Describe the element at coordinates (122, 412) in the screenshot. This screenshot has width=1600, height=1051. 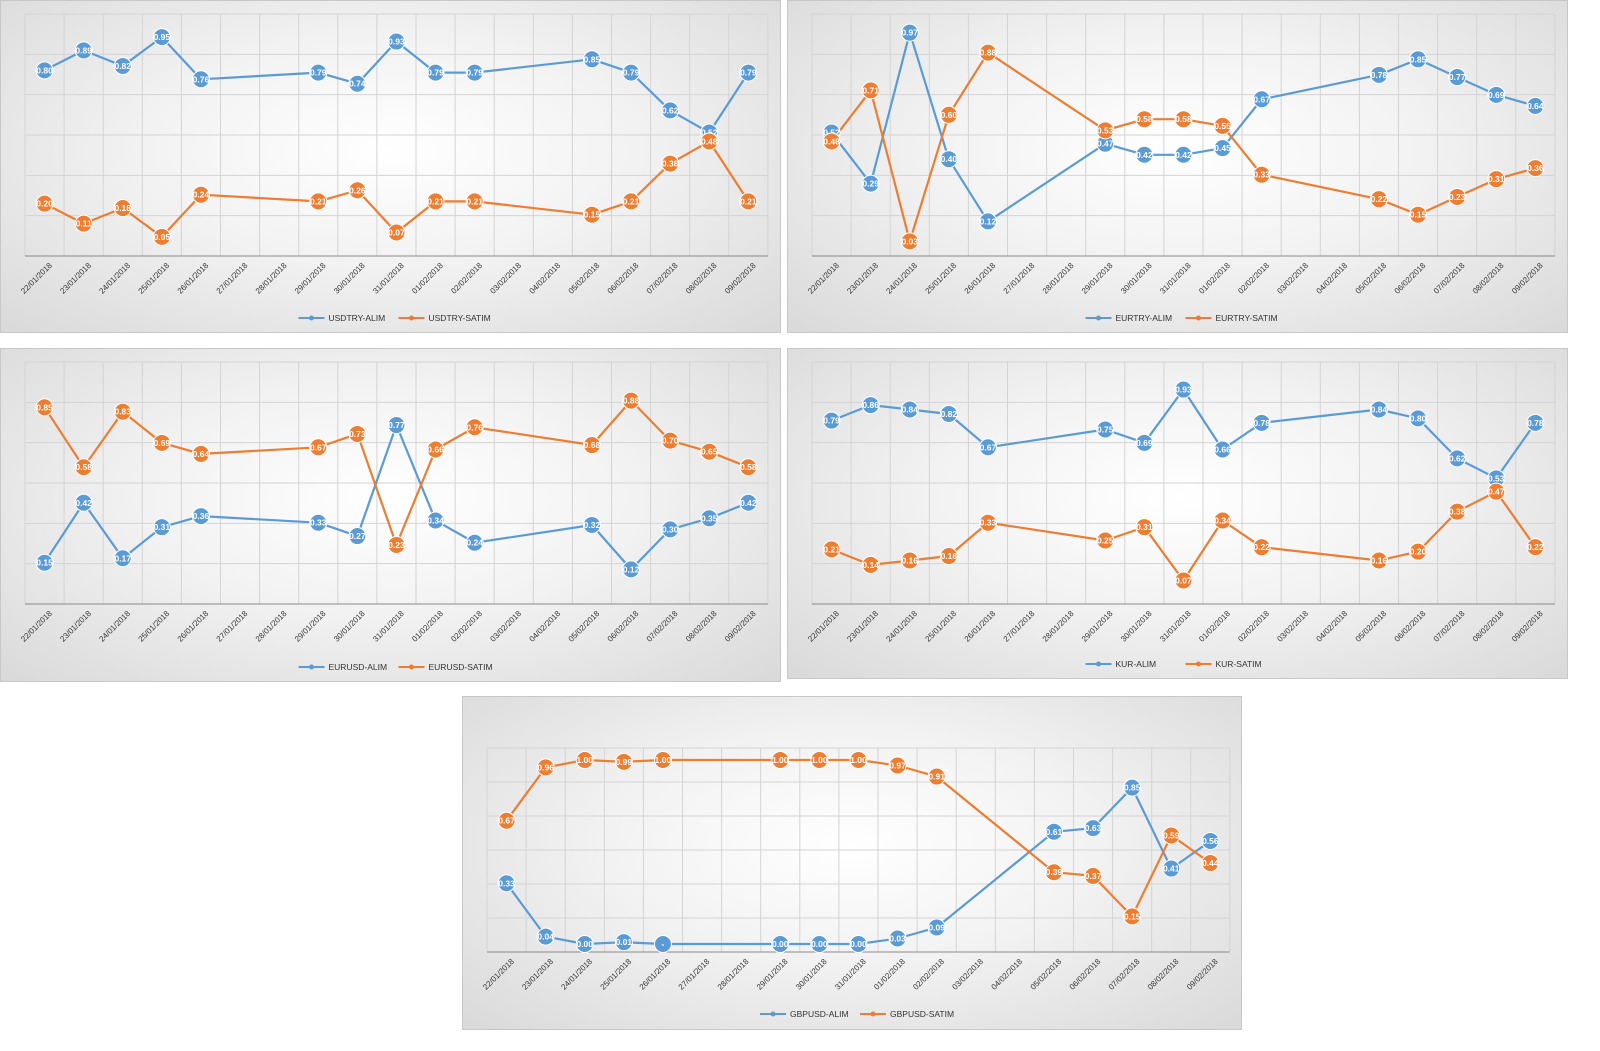
I see `data-label: 0.83` at that location.